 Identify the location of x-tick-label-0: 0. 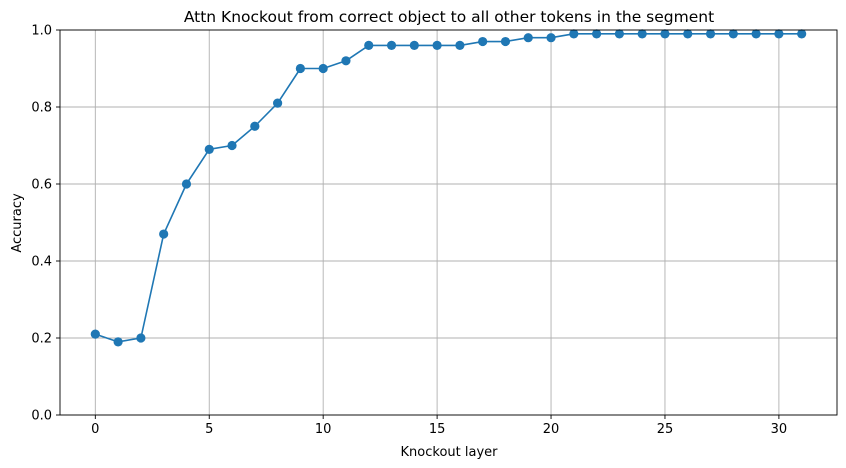
(95, 429).